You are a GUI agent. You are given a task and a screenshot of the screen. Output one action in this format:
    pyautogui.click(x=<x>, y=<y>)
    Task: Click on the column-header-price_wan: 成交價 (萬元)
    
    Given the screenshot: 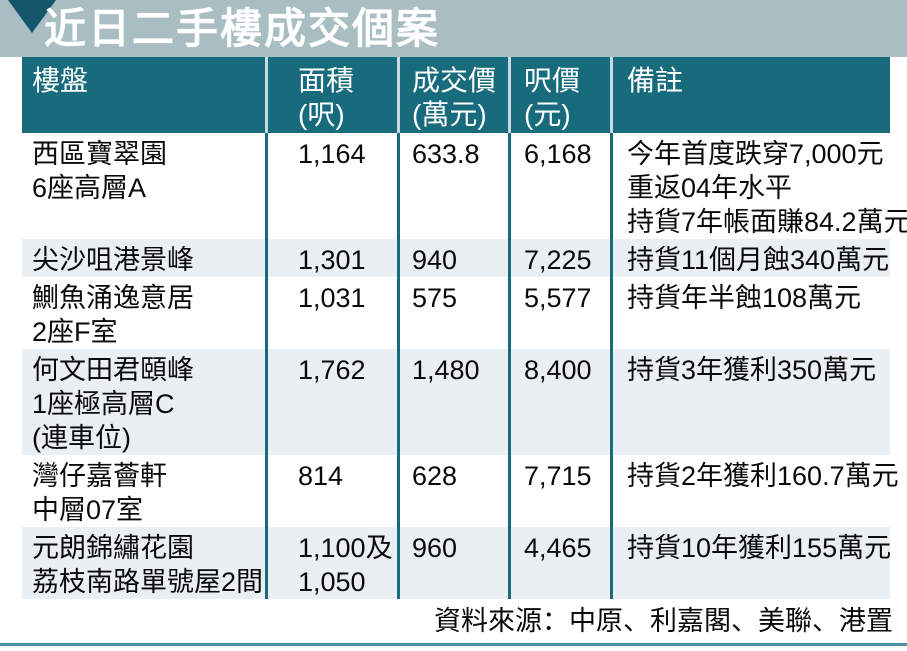 What is the action you would take?
    pyautogui.click(x=452, y=95)
    